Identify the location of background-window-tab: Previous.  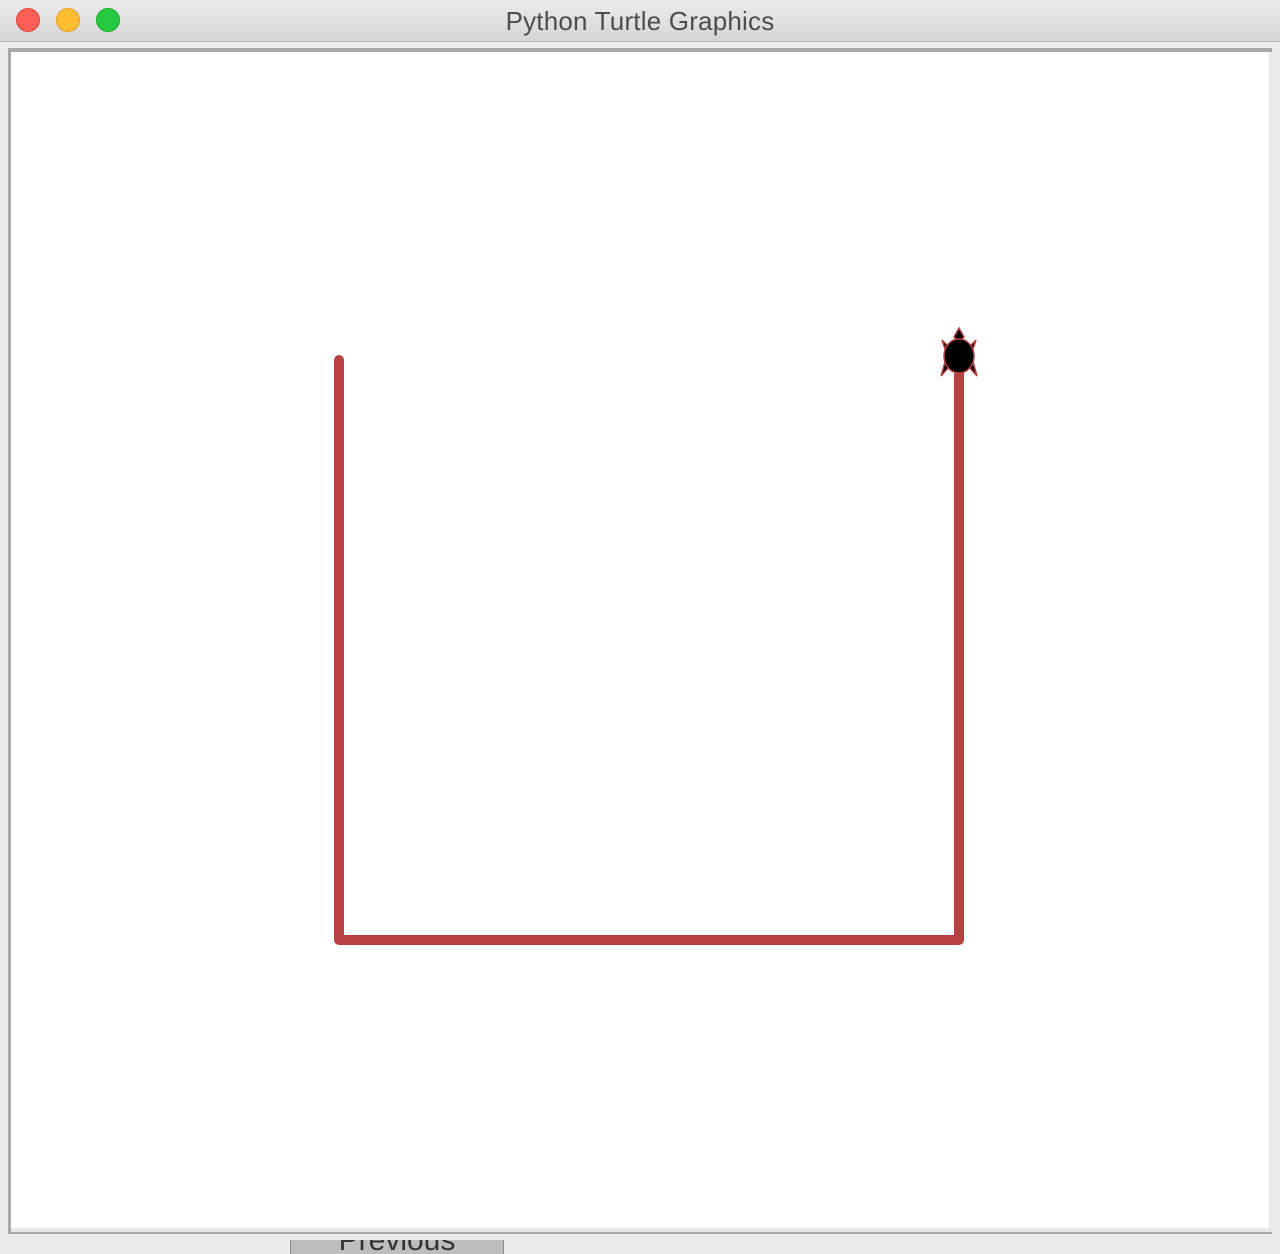
(397, 1247).